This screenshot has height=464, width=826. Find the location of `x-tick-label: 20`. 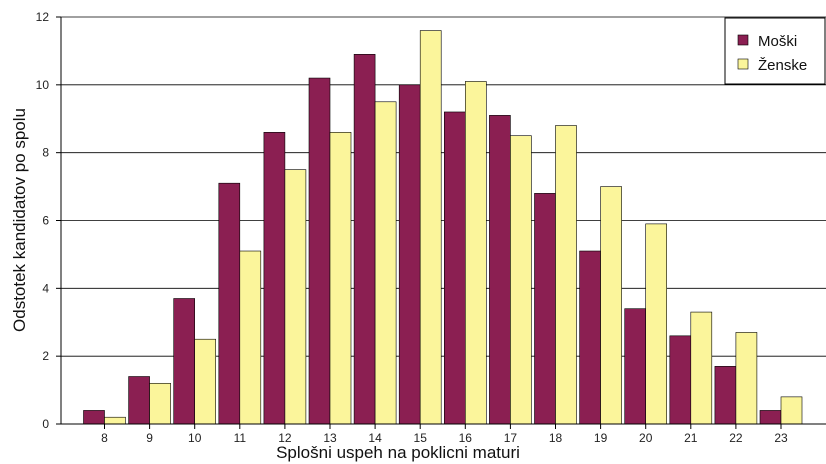

x-tick-label: 20 is located at coordinates (646, 438).